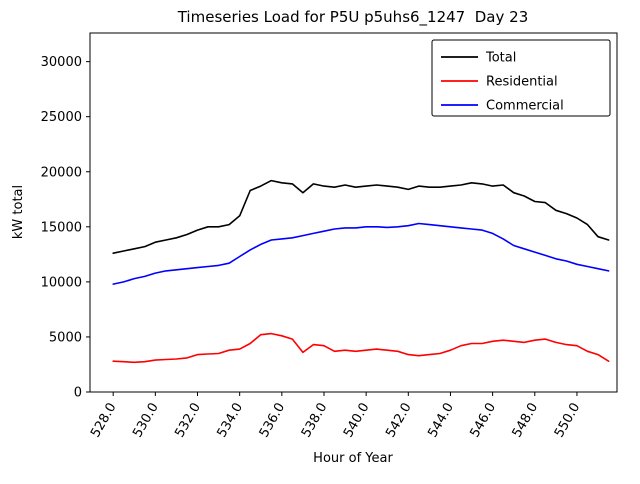 The width and height of the screenshot is (640, 484). I want to click on legend-label-residential: Residential, so click(522, 82).